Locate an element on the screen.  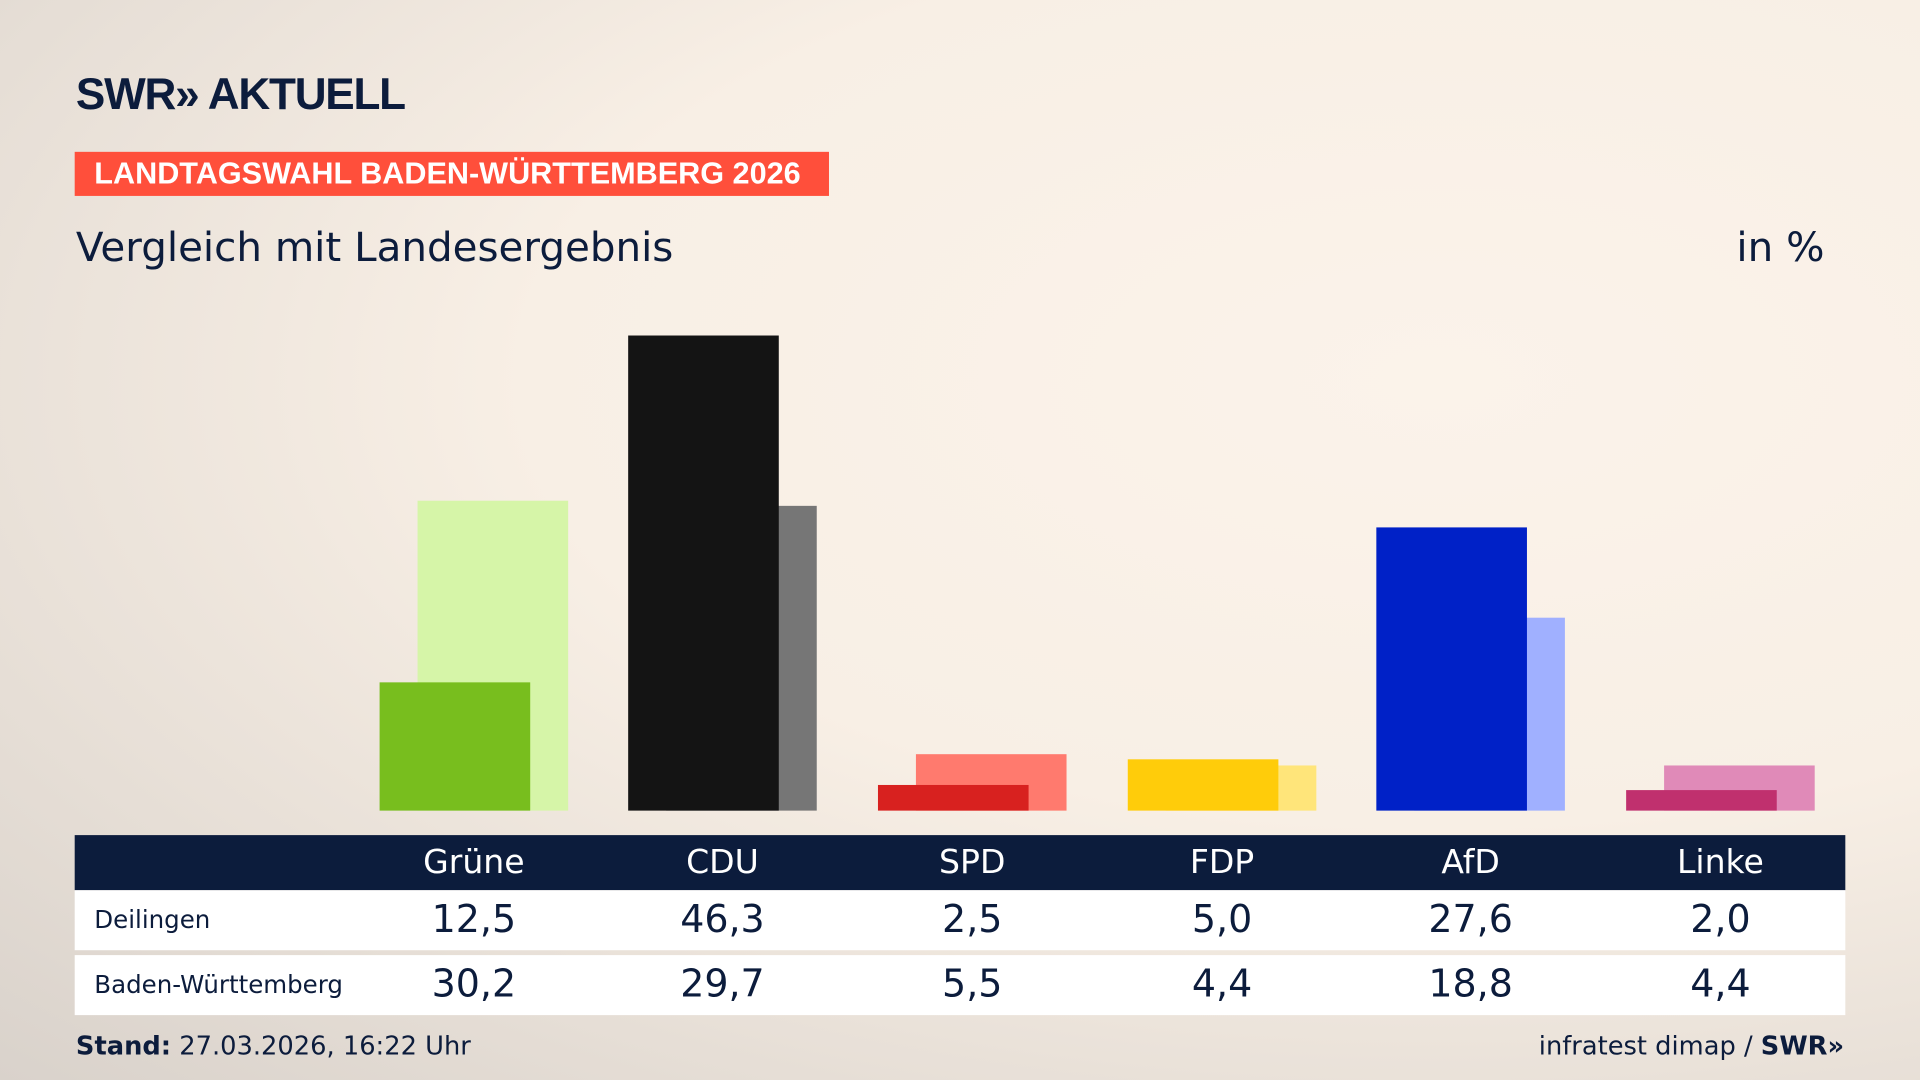
value-cell: 12,5 is located at coordinates (474, 919).